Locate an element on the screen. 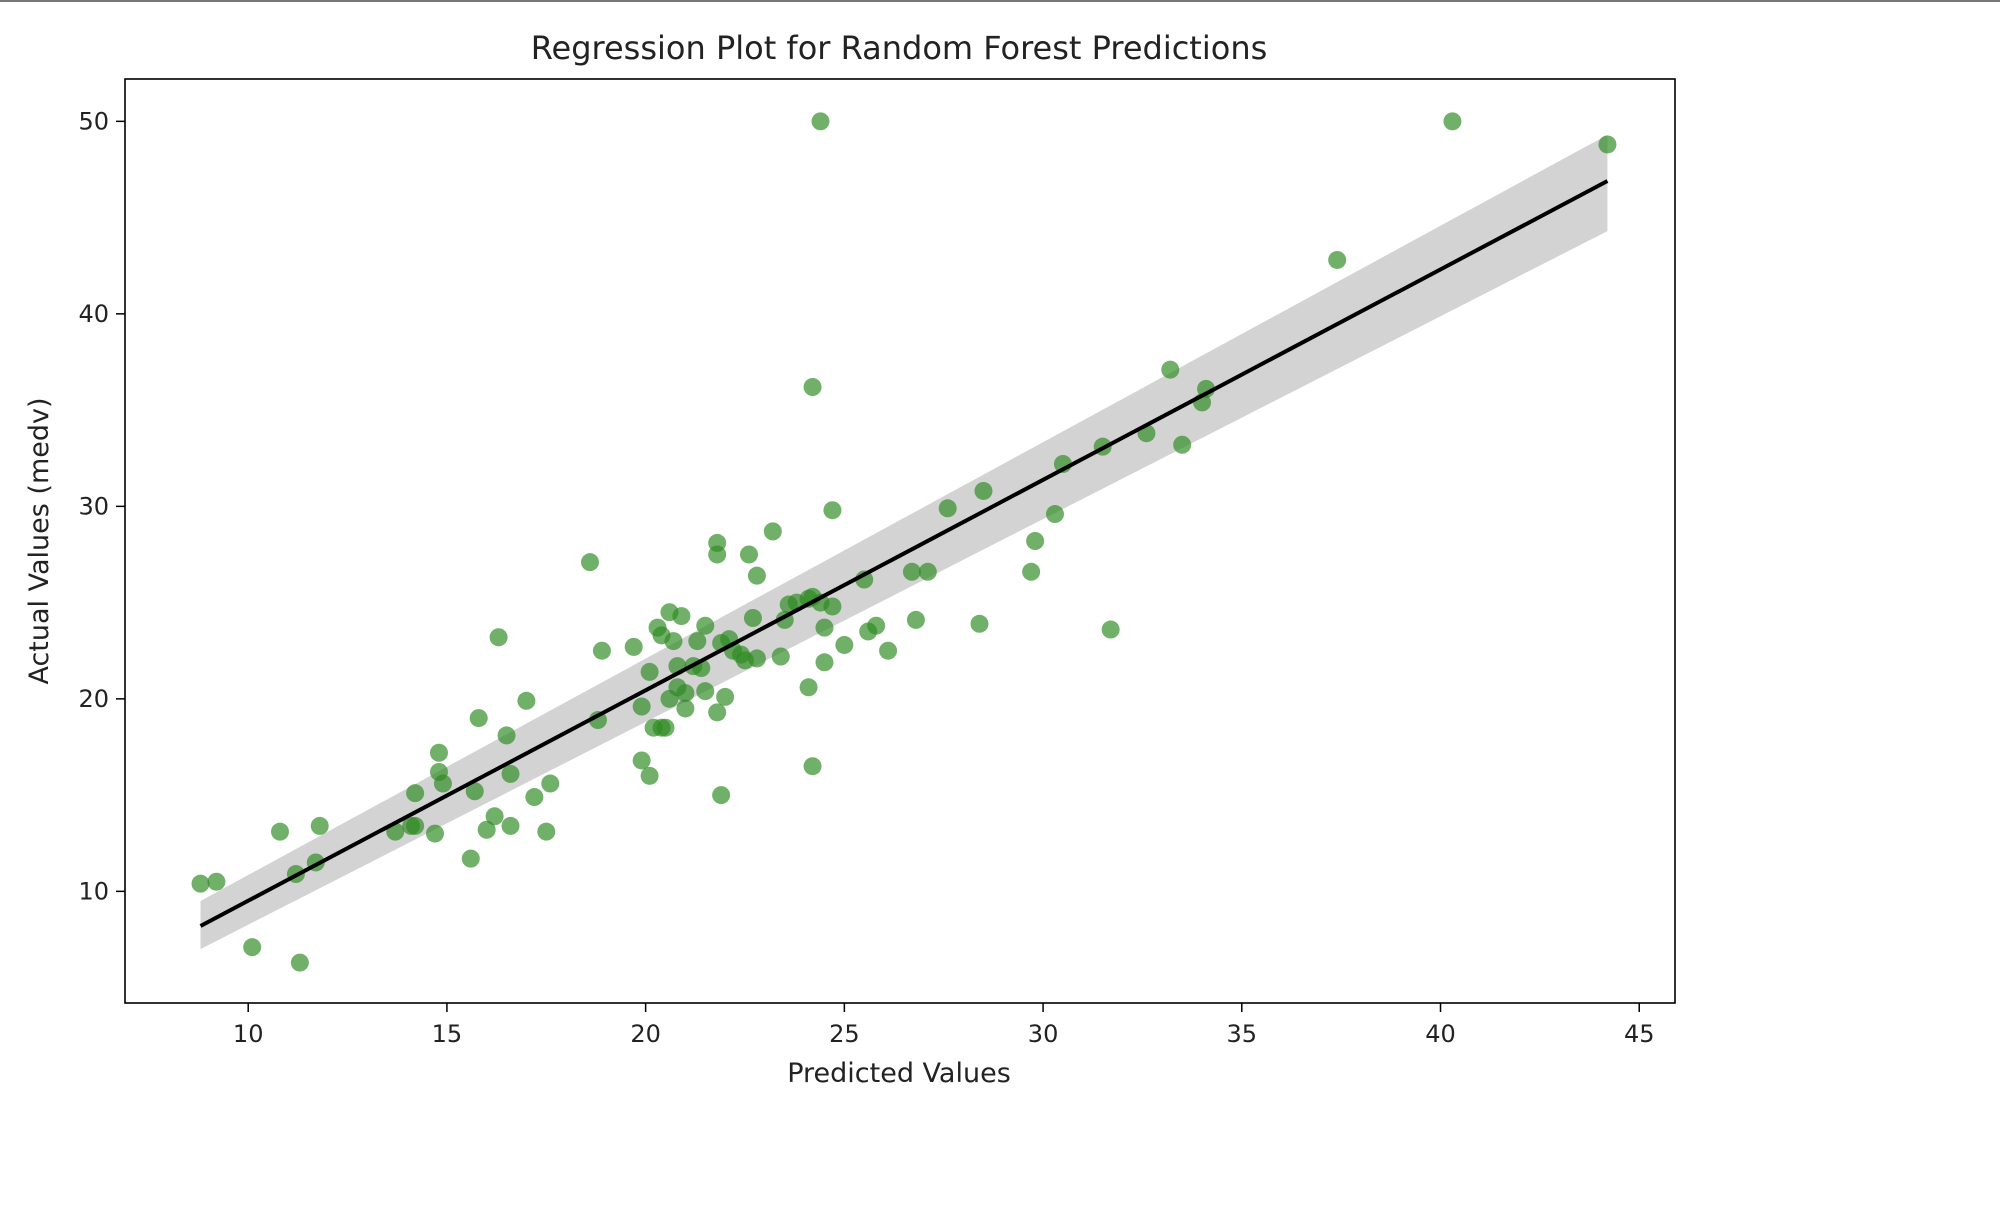 The image size is (2000, 1228). y-axis: 10 20 30 40 50 is located at coordinates (101, 506).